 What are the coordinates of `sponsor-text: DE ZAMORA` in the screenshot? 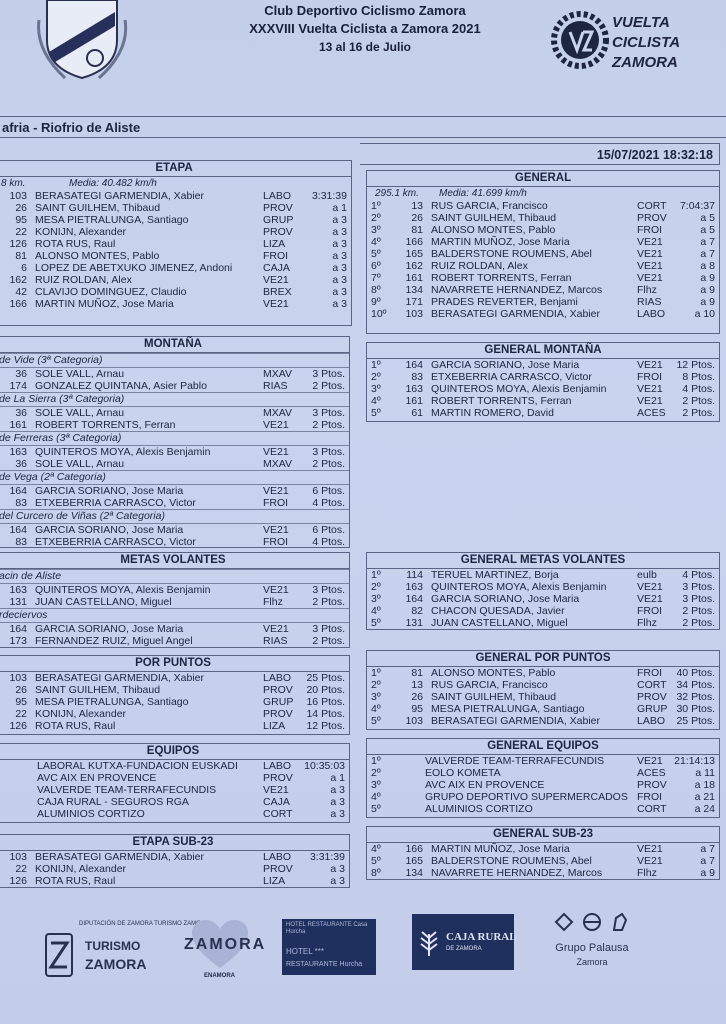 It's located at (464, 949).